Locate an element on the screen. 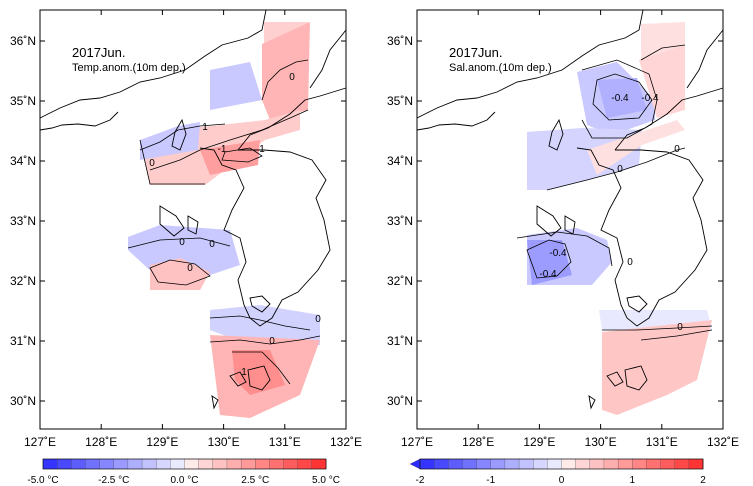 This screenshot has height=486, width=753. colorbar-label: -2 is located at coordinates (420, 480).